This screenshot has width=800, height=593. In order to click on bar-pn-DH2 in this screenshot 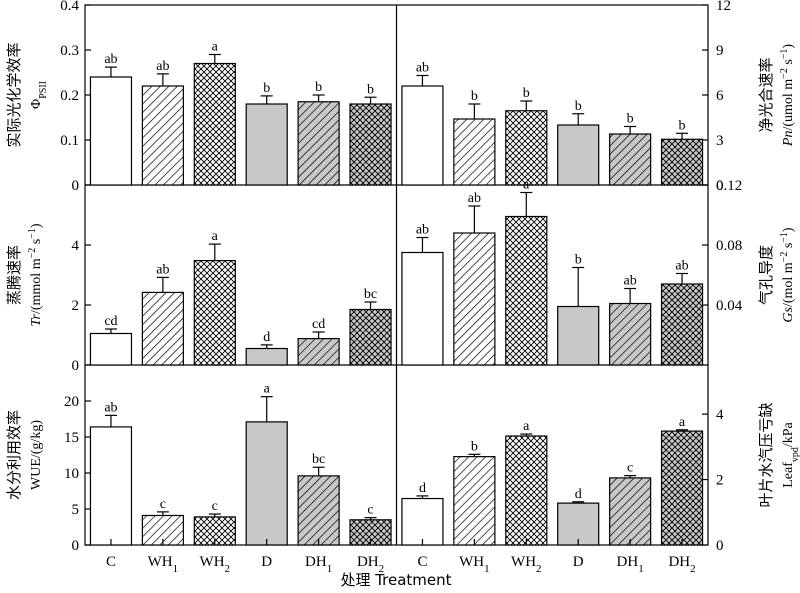, I will do `click(682, 162)`.